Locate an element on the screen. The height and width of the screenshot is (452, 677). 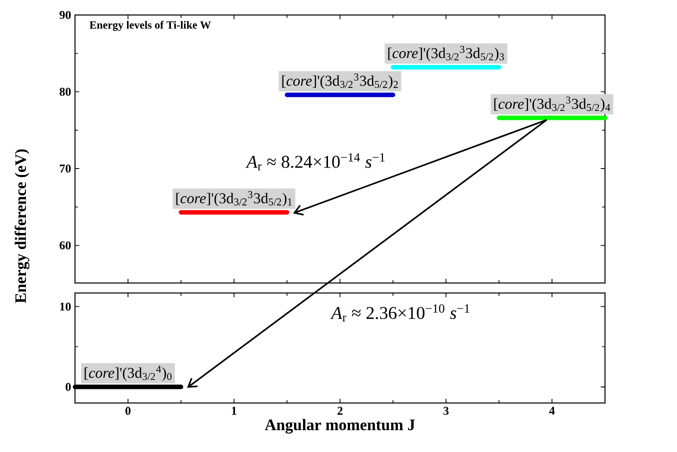
y-tick-label: 60 is located at coordinates (65, 245).